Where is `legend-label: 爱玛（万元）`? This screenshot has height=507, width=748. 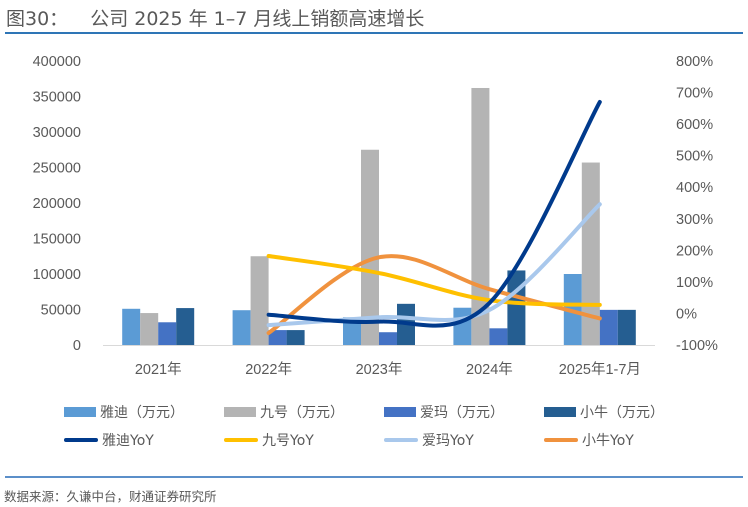 legend-label: 爱玛（万元） is located at coordinates (462, 413).